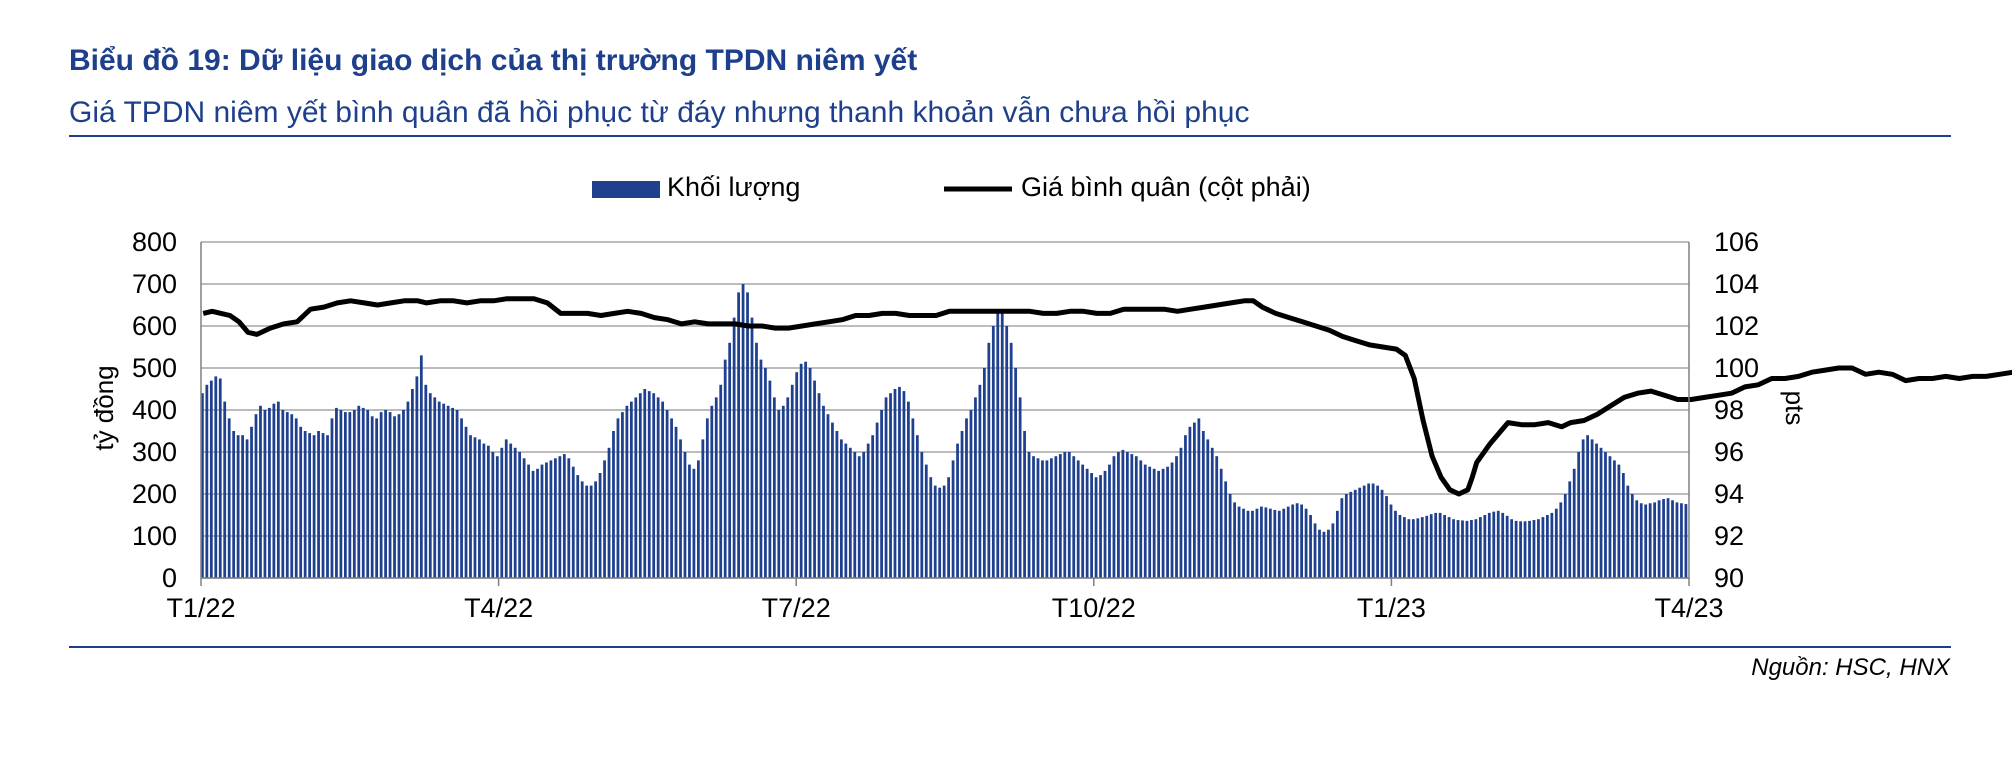 The height and width of the screenshot is (770, 2012). What do you see at coordinates (1736, 284) in the screenshot?
I see `y-right-tick-label: 104` at bounding box center [1736, 284].